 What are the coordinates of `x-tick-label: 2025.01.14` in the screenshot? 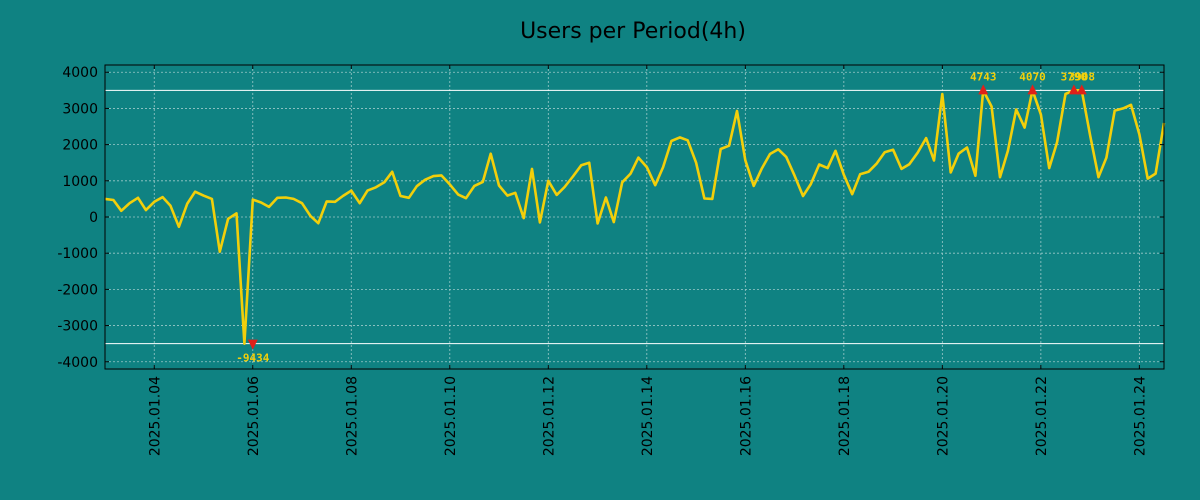 It's located at (648, 416).